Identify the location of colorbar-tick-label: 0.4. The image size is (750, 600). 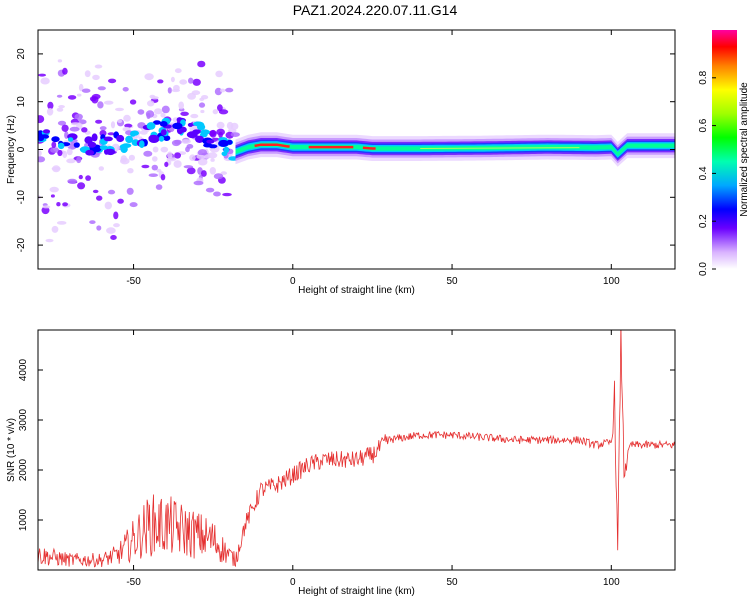
(703, 173).